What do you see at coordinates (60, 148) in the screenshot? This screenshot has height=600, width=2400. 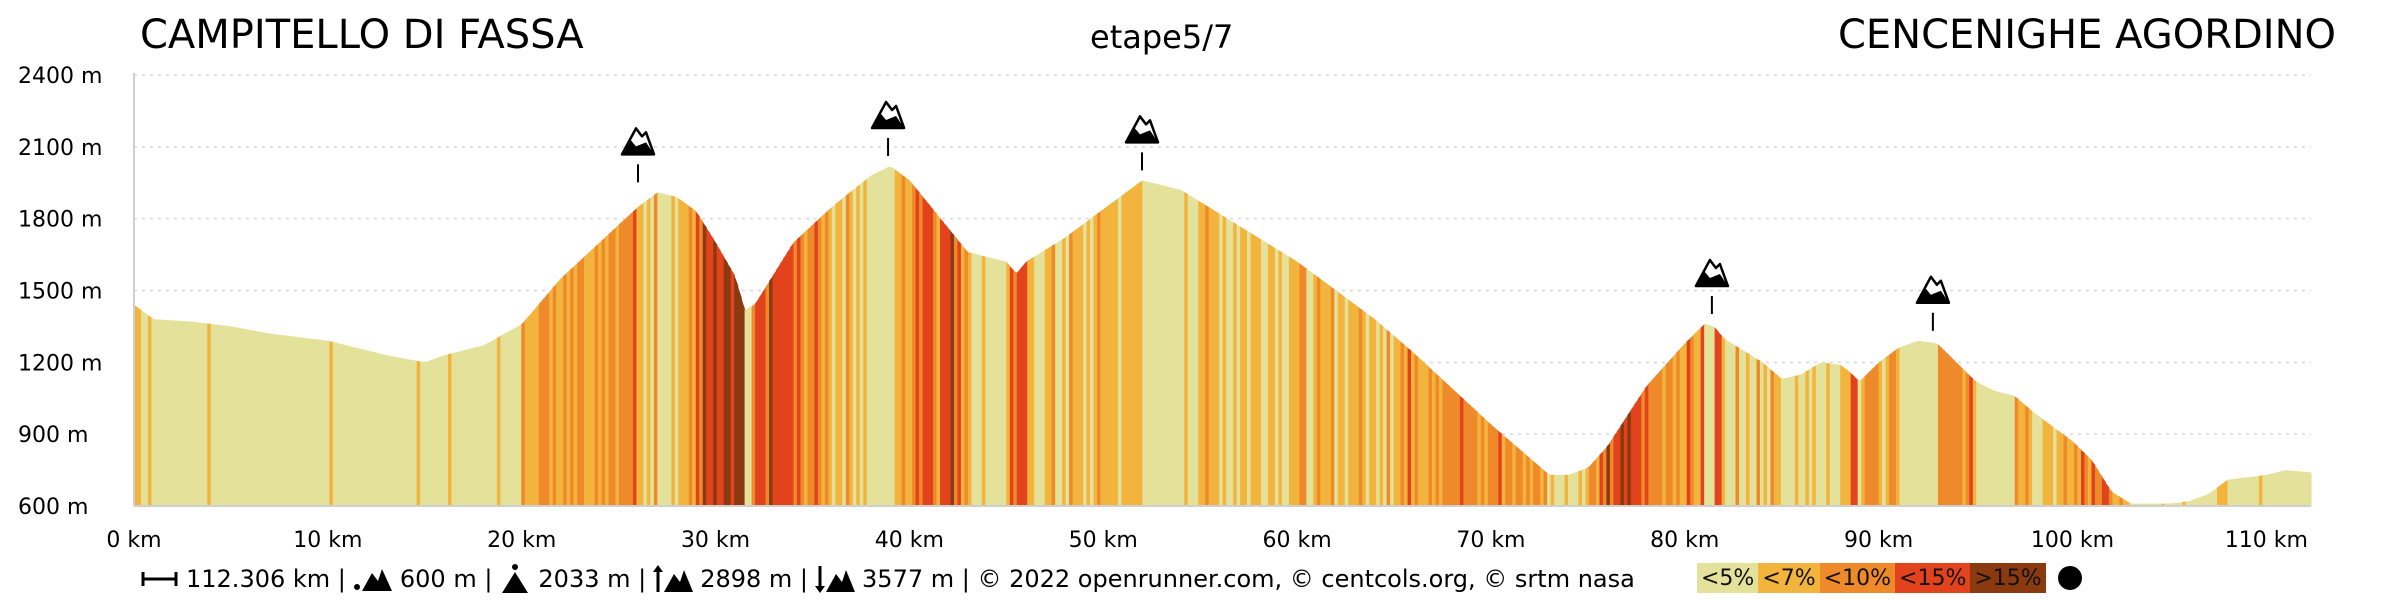 I see `y-tick-label: 2100 m` at bounding box center [60, 148].